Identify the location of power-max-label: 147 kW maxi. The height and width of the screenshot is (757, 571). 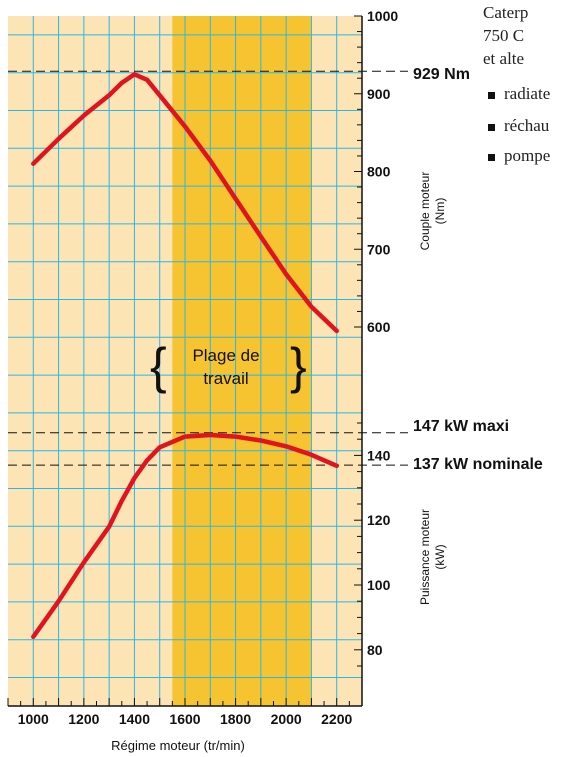
(461, 426).